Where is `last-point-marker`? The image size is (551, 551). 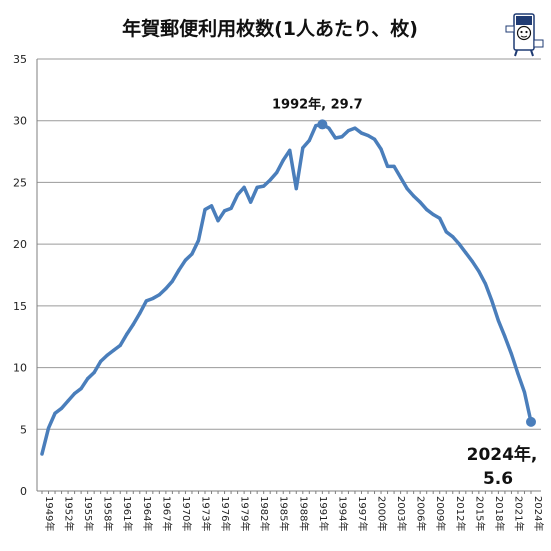 last-point-marker is located at coordinates (531, 421).